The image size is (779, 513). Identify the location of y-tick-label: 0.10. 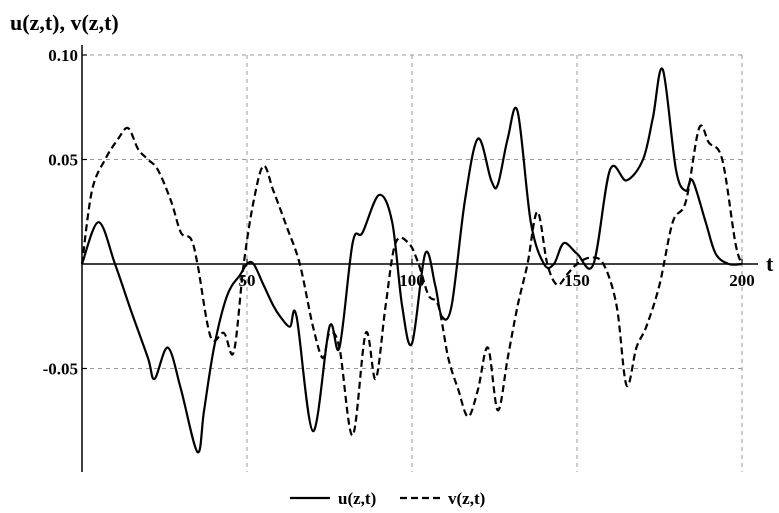
(63, 55).